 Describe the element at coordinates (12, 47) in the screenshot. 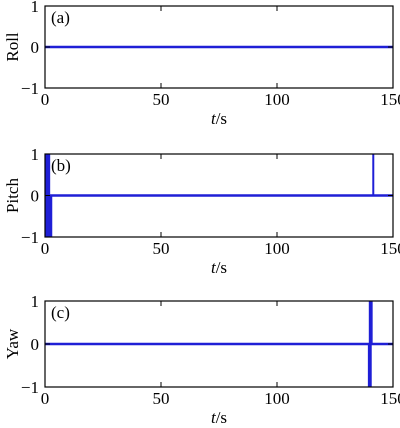

I see `y-axis-label: Roll` at that location.